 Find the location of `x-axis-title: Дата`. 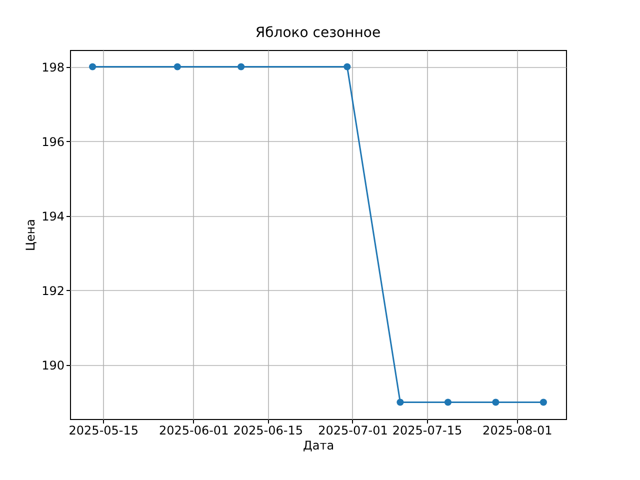

x-axis-title: Дата is located at coordinates (318, 445).